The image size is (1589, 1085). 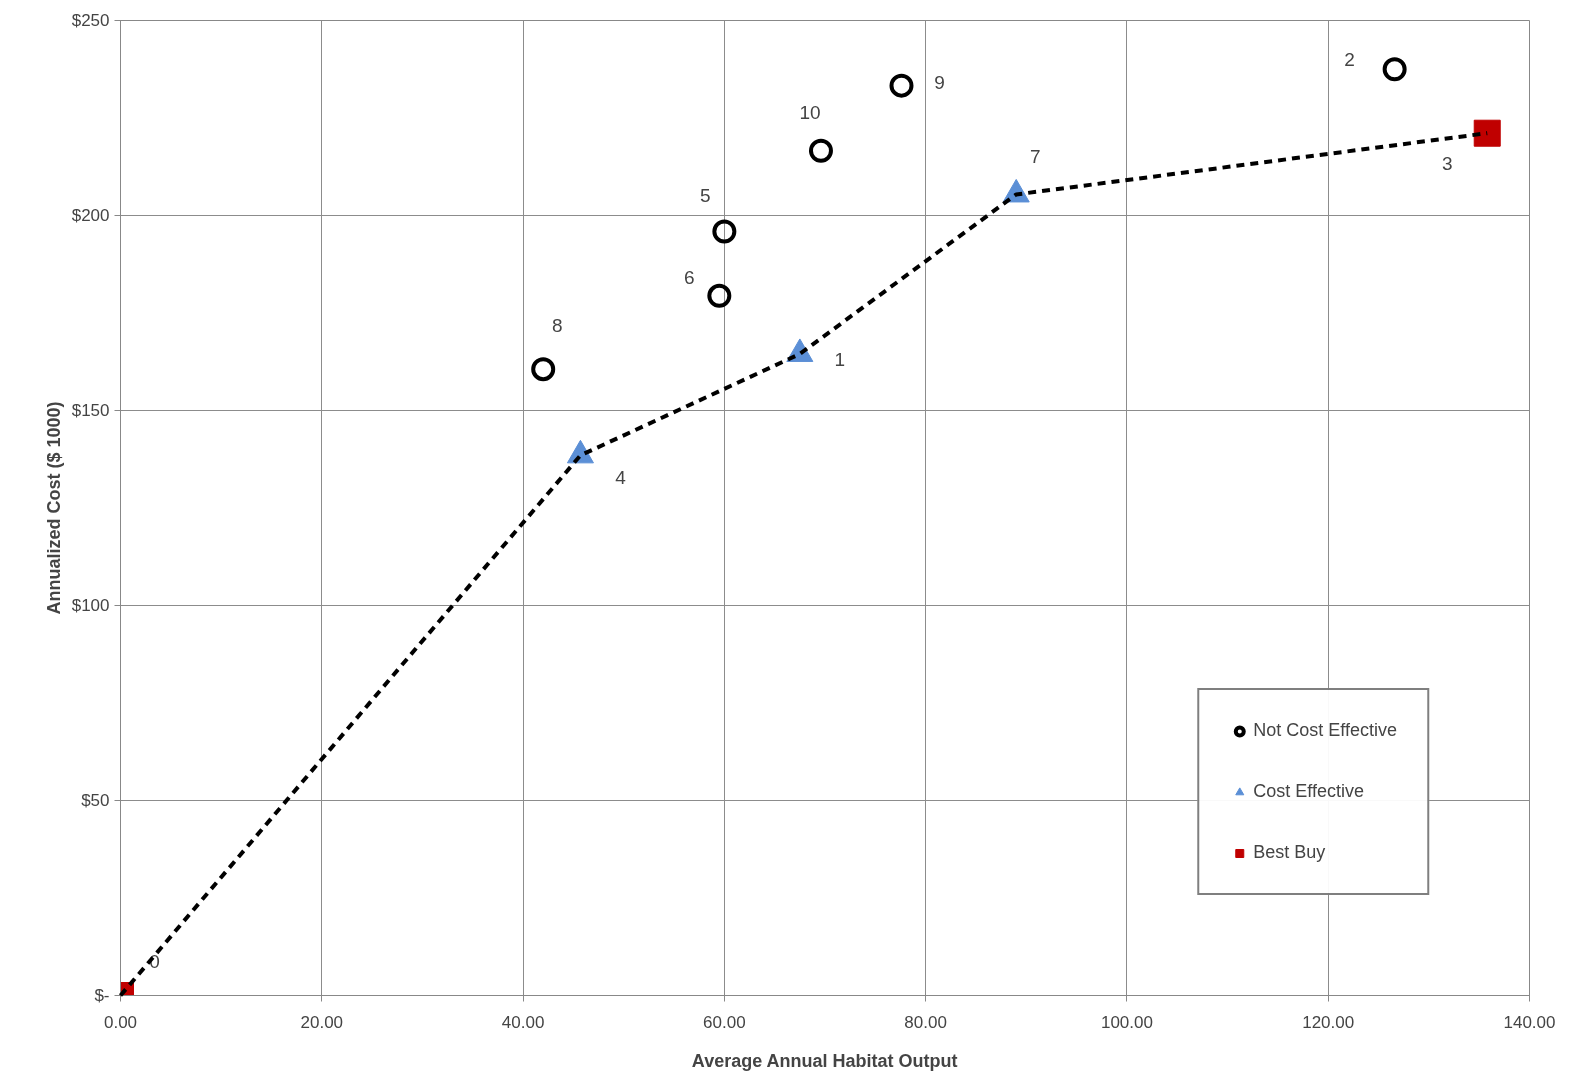 I want to click on annotation: 5, so click(x=705, y=195).